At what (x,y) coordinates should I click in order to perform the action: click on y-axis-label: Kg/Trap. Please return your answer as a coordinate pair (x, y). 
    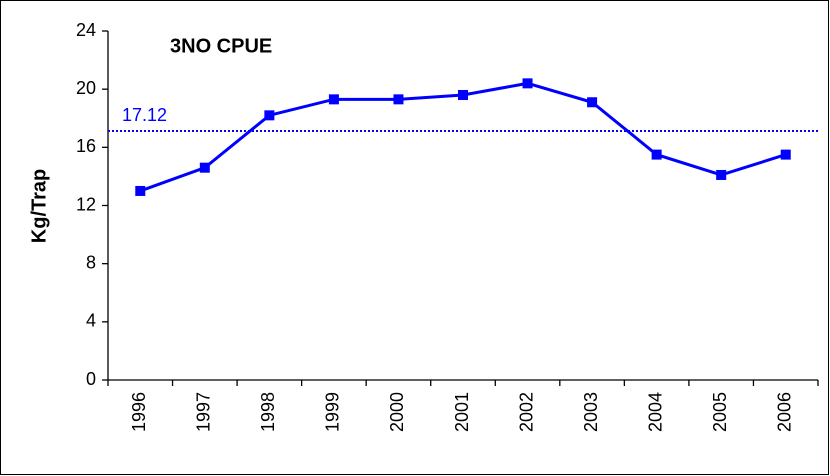
    Looking at the image, I should click on (39, 206).